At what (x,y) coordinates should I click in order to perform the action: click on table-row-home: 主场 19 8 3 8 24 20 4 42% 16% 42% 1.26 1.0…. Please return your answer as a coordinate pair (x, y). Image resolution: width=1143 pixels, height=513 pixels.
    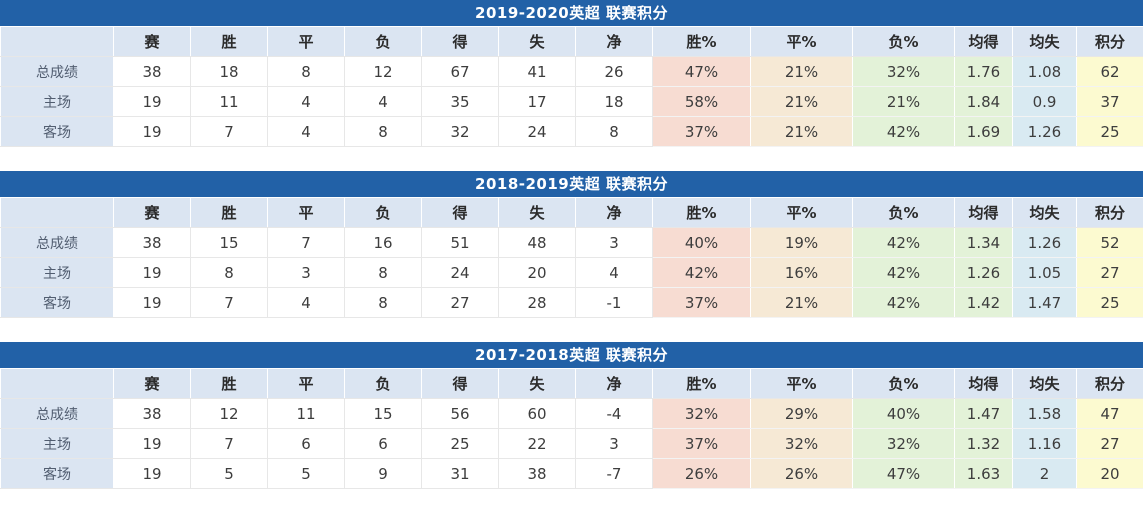
    Looking at the image, I should click on (572, 273).